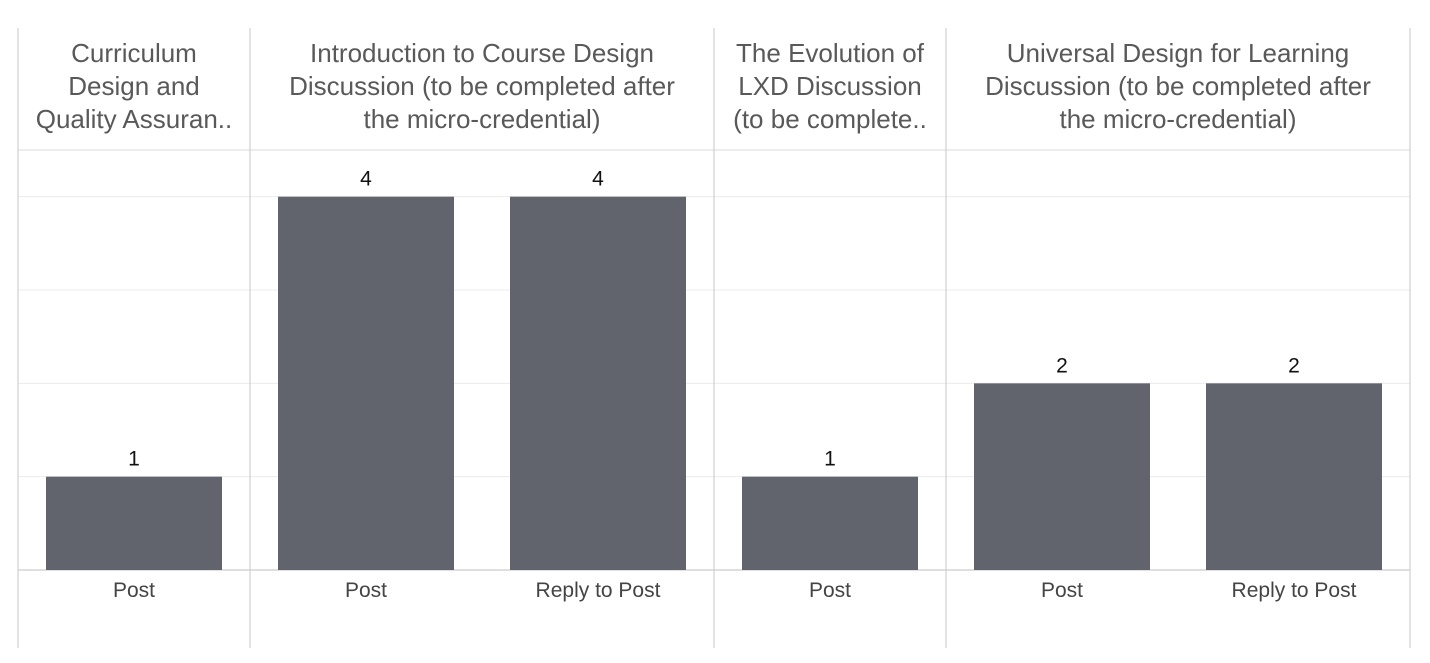  What do you see at coordinates (1178, 119) in the screenshot?
I see `panel-3-title-line-2: the micro-credential)` at bounding box center [1178, 119].